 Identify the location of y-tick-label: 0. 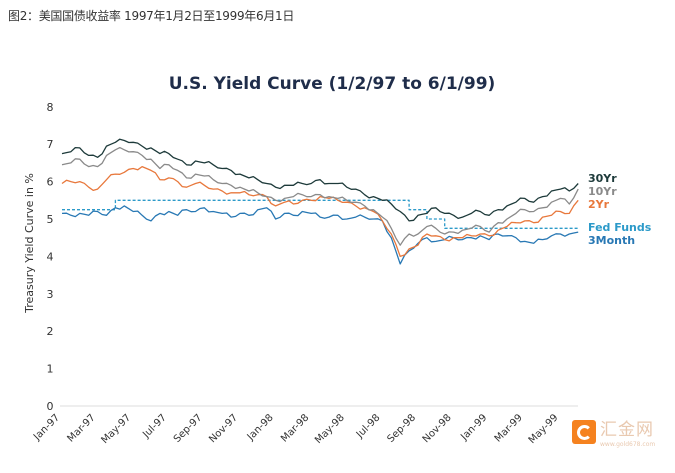
(50, 406).